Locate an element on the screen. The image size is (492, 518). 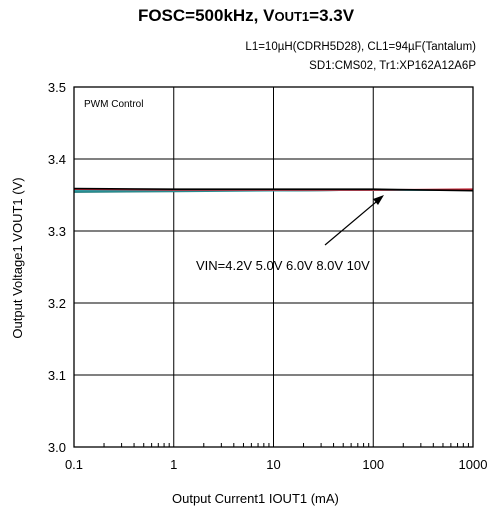
annotation-arrow-line is located at coordinates (353, 221).